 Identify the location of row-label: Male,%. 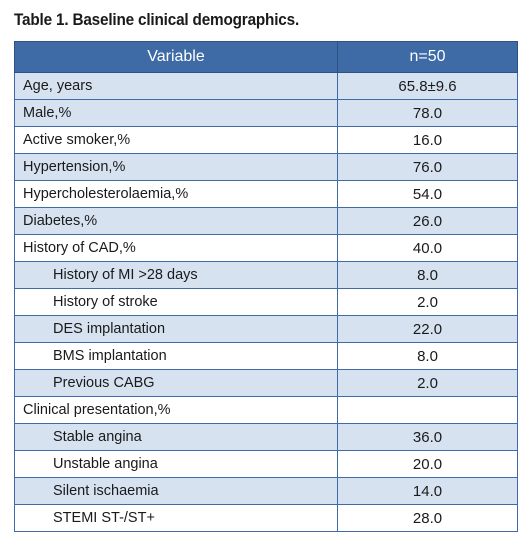
(176, 113).